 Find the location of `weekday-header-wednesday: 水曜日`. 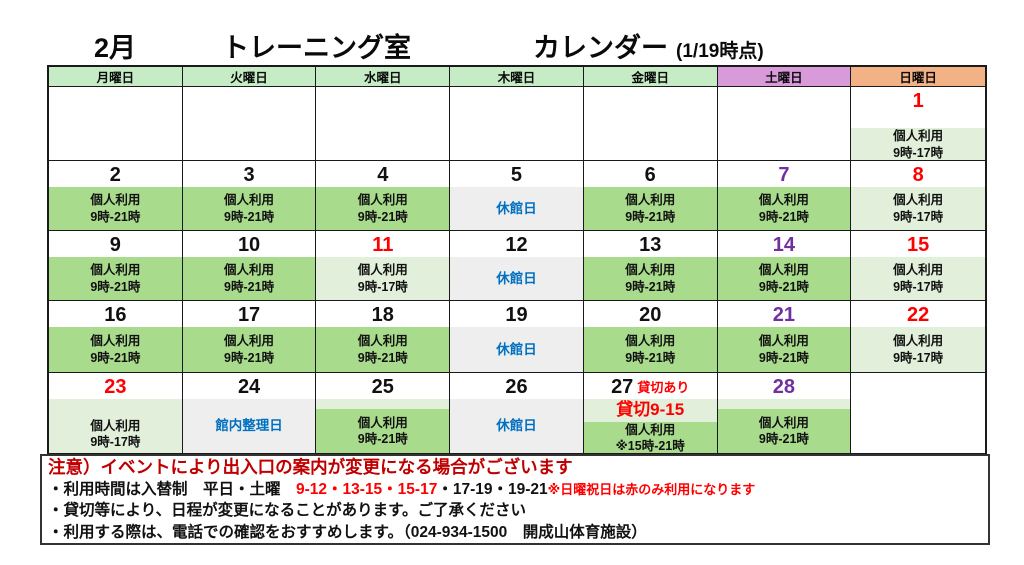

weekday-header-wednesday: 水曜日 is located at coordinates (383, 77).